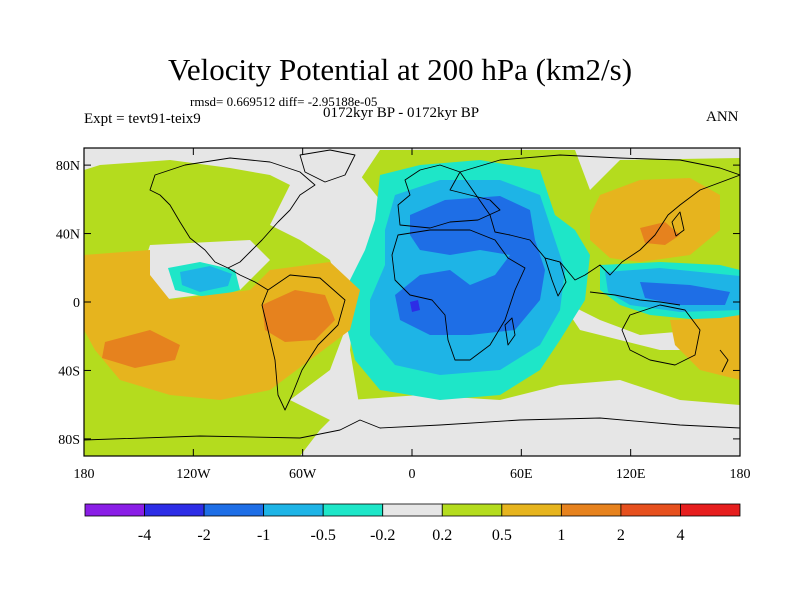  Describe the element at coordinates (510, 331) in the screenshot. I see `coastline-madagascar` at that location.